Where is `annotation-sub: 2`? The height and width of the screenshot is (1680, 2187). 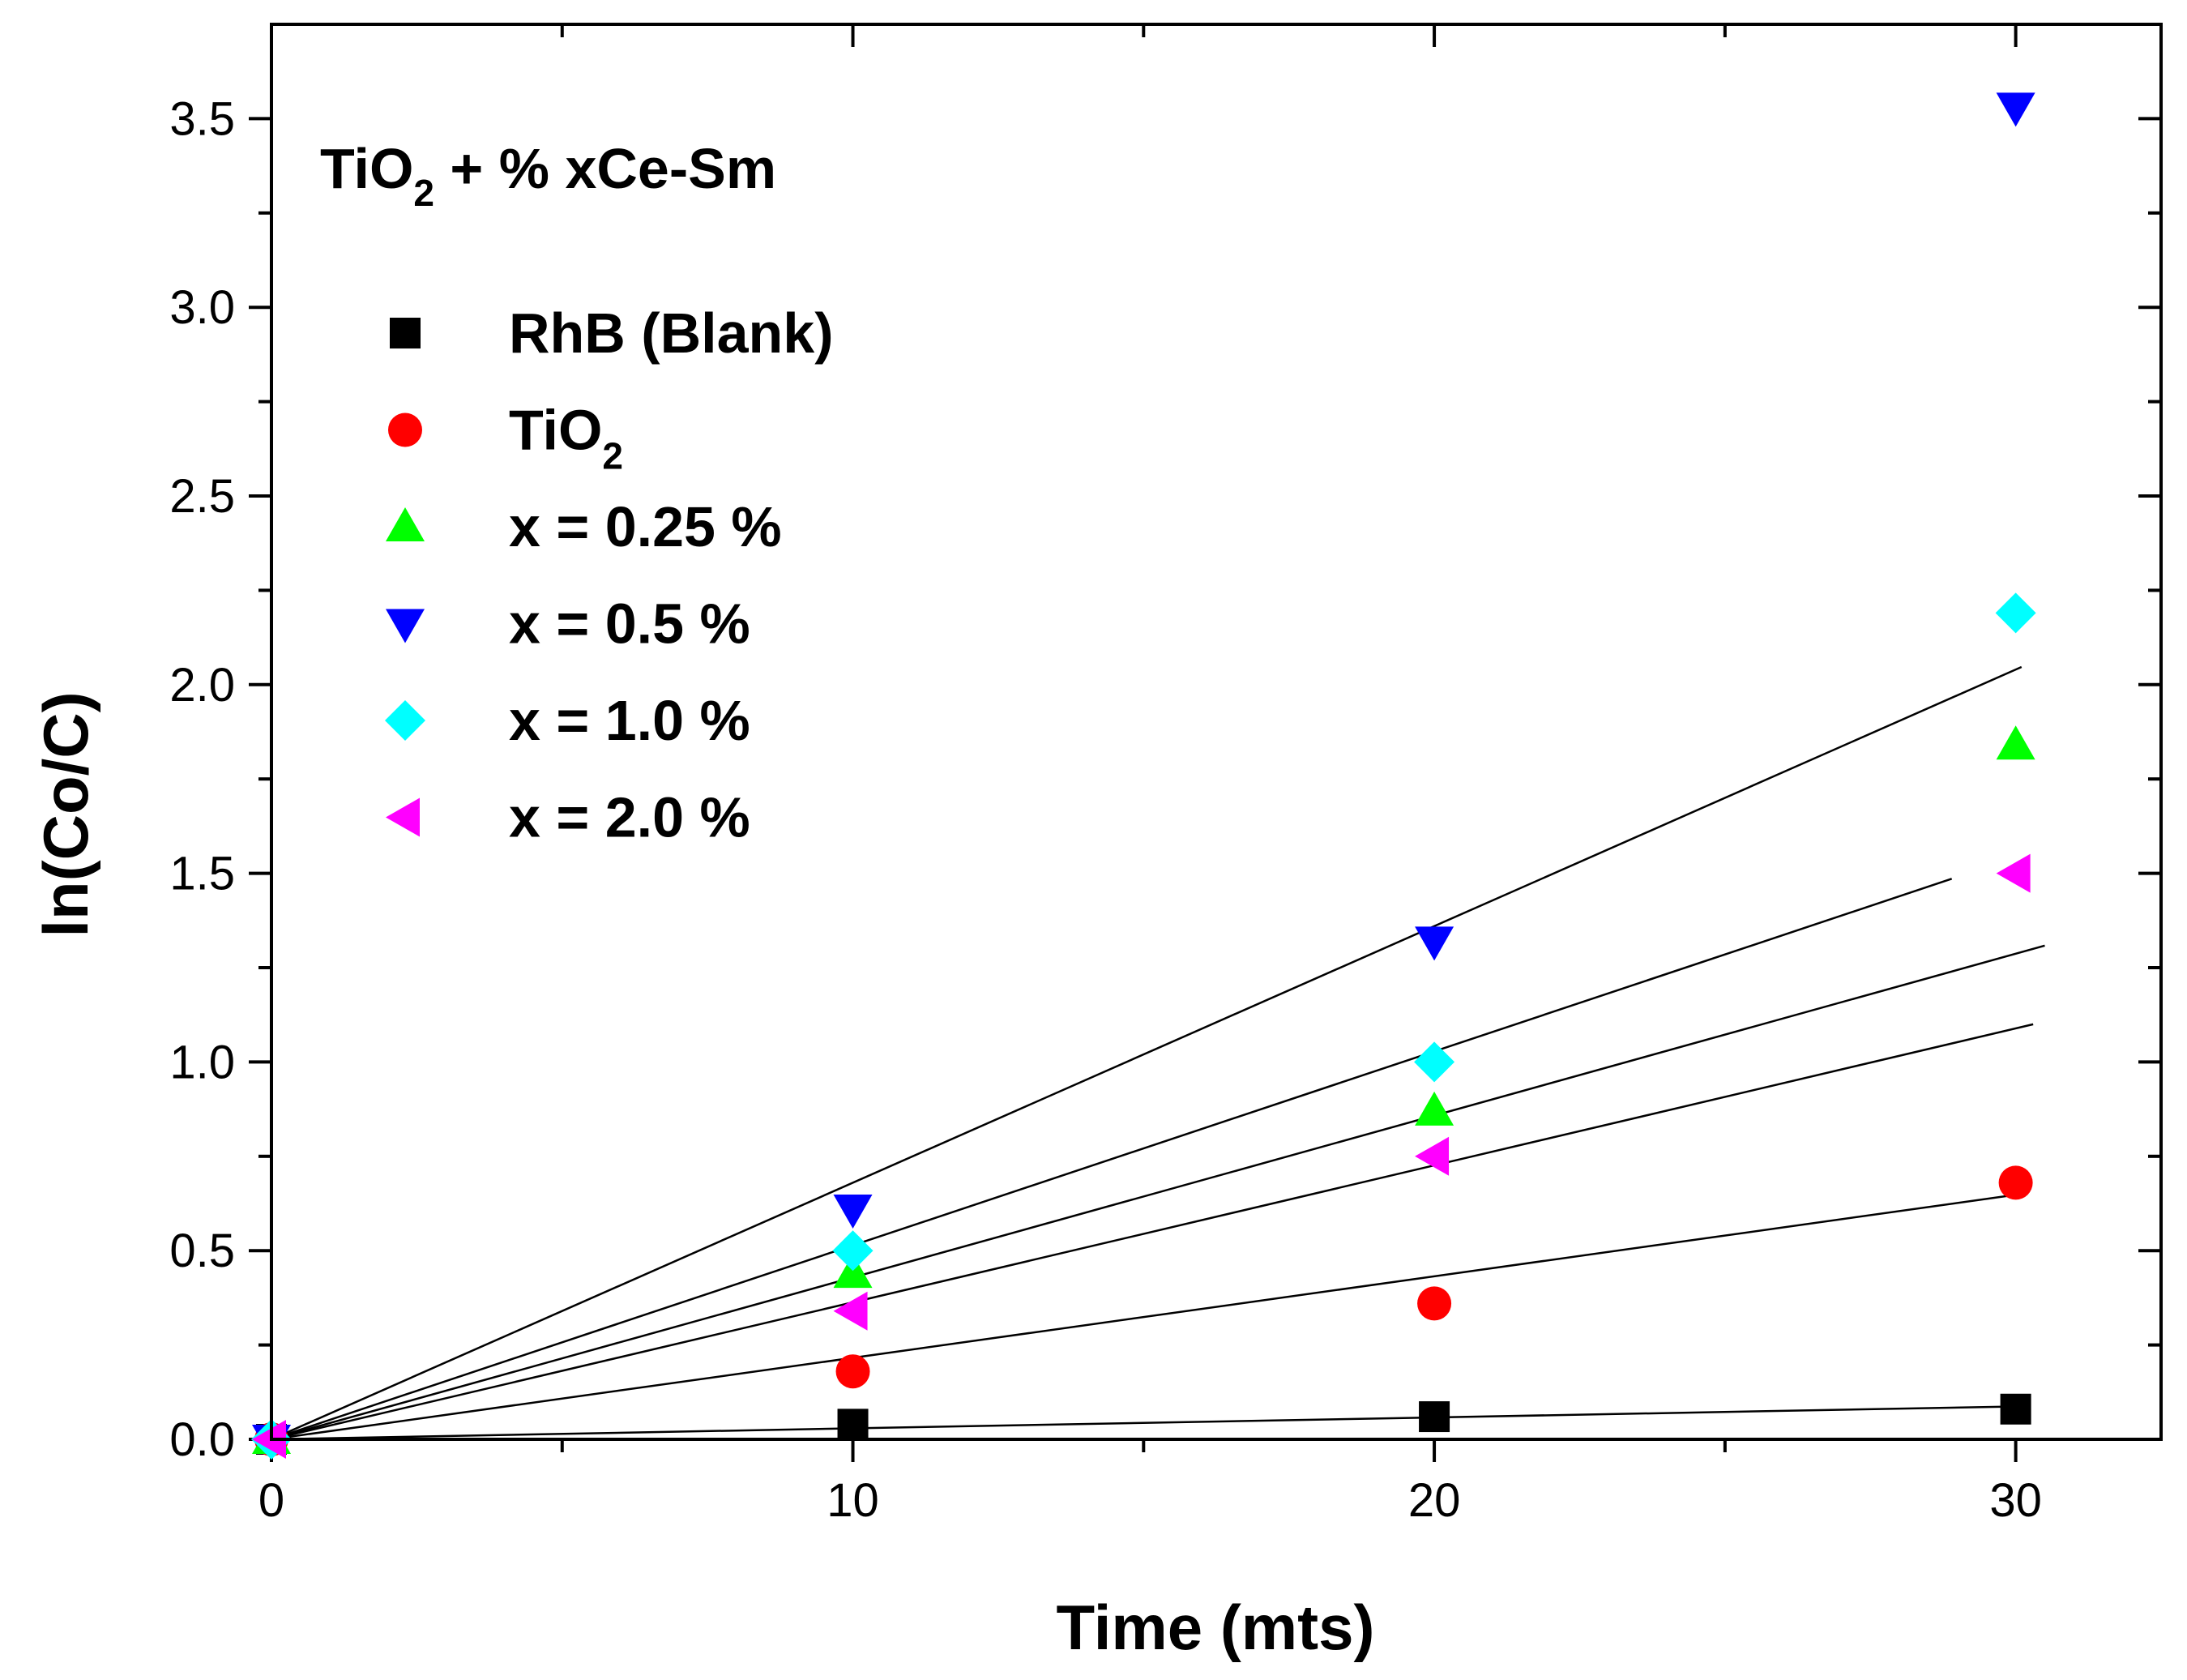 annotation-sub: 2 is located at coordinates (423, 193).